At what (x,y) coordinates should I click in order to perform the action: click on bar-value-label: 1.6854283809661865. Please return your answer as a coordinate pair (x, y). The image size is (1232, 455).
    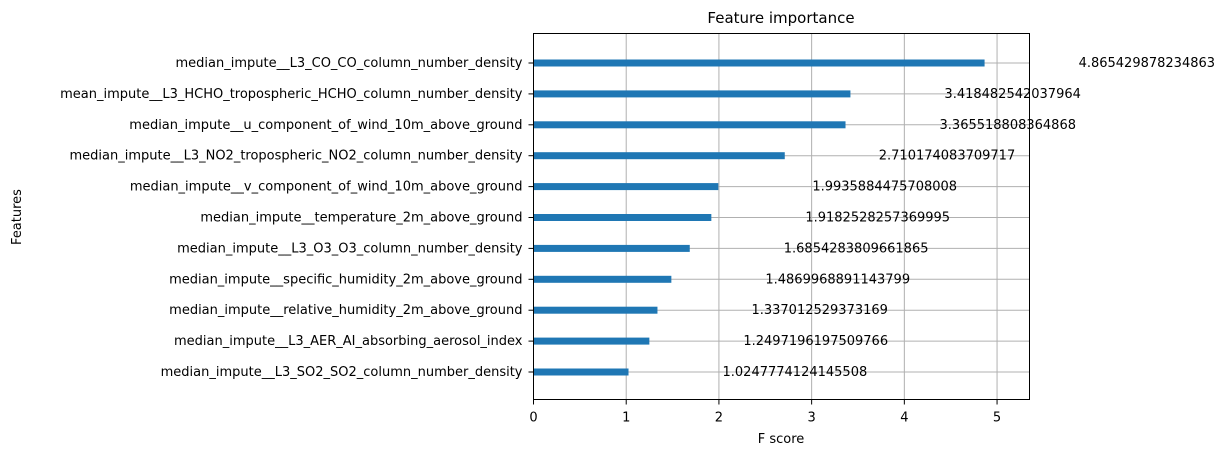
    Looking at the image, I should click on (856, 248).